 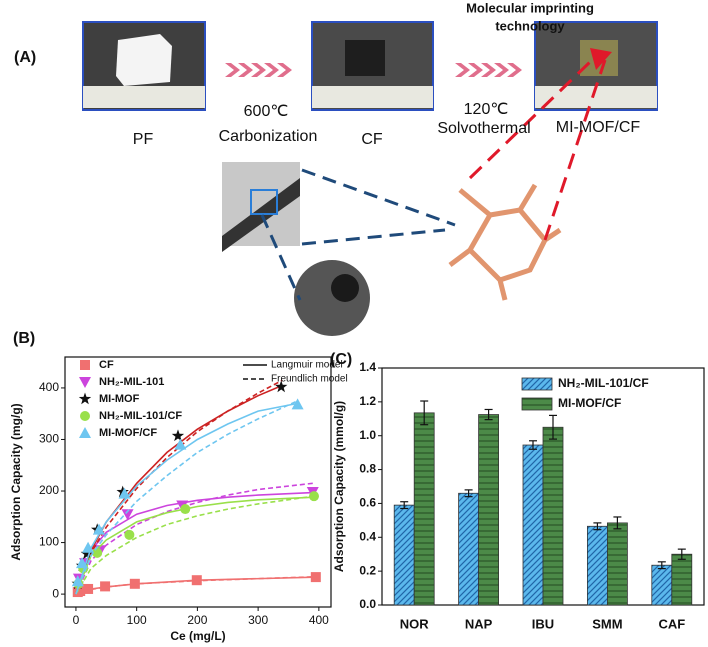 What do you see at coordinates (76, 620) in the screenshot?
I see `x-tick-label: 0` at bounding box center [76, 620].